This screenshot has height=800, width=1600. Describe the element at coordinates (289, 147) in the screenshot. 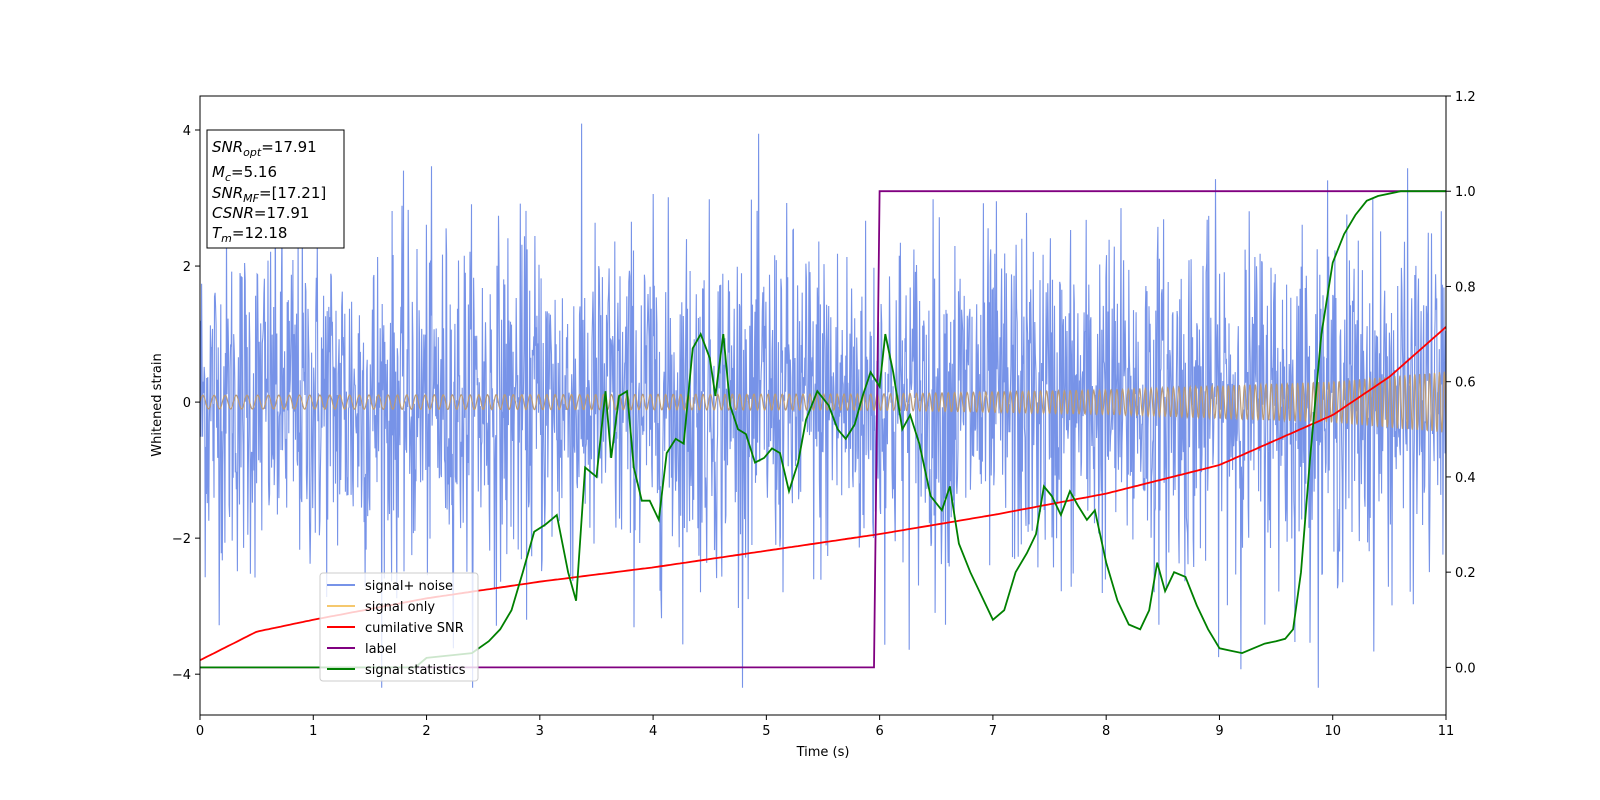

I see `info-snr-opt-value: =17.91` at that location.